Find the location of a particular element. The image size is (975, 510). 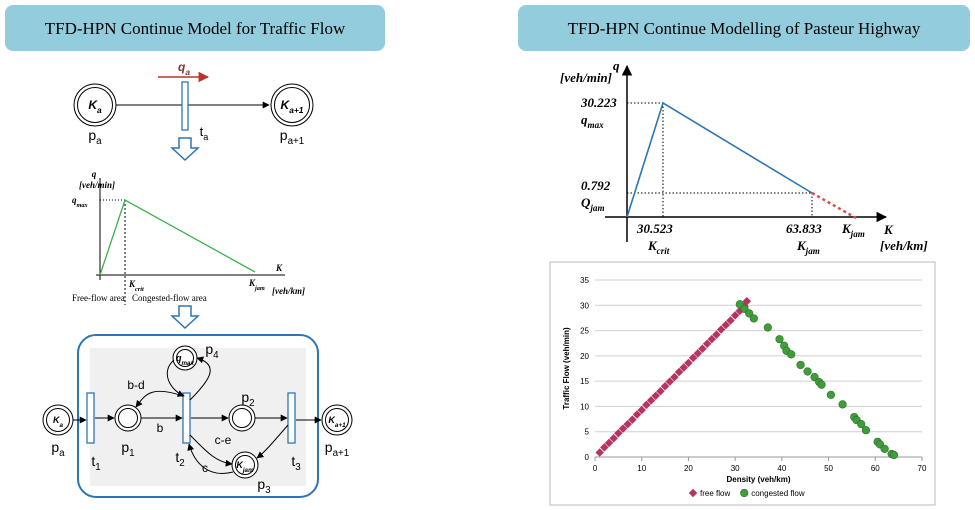

y-tick-label: 35 is located at coordinates (584, 280).